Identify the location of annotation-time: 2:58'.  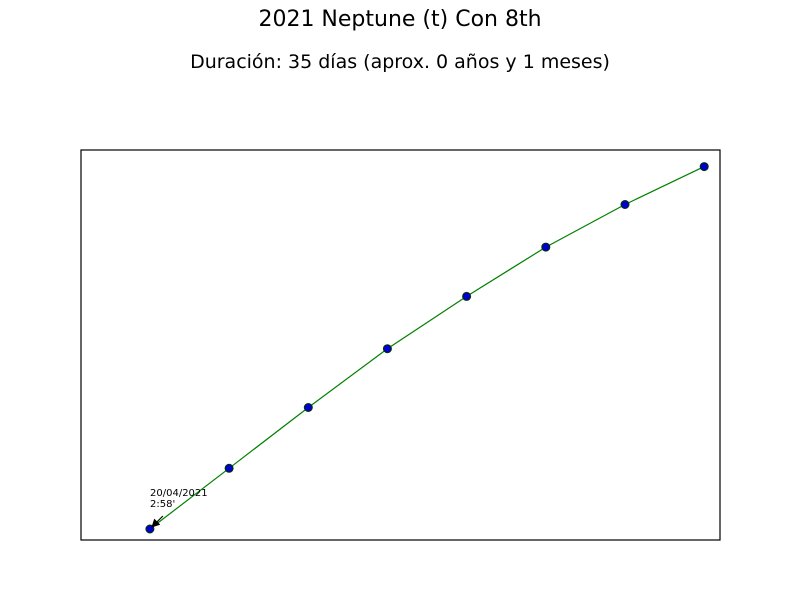
(162, 504).